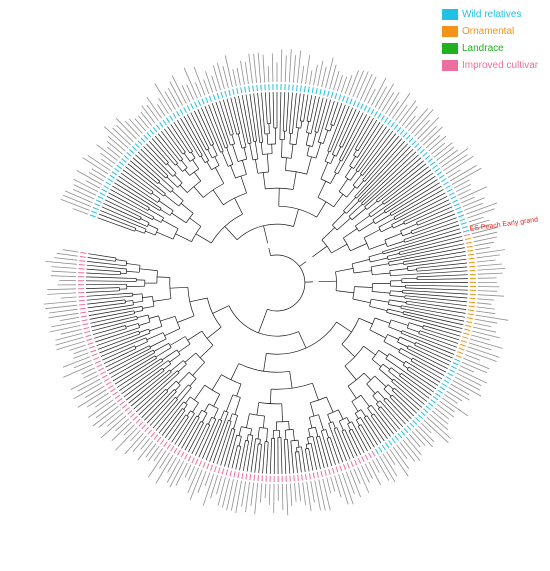 The image size is (550, 571). What do you see at coordinates (495, 48) in the screenshot?
I see `legend-item-landrace: Landrace` at bounding box center [495, 48].